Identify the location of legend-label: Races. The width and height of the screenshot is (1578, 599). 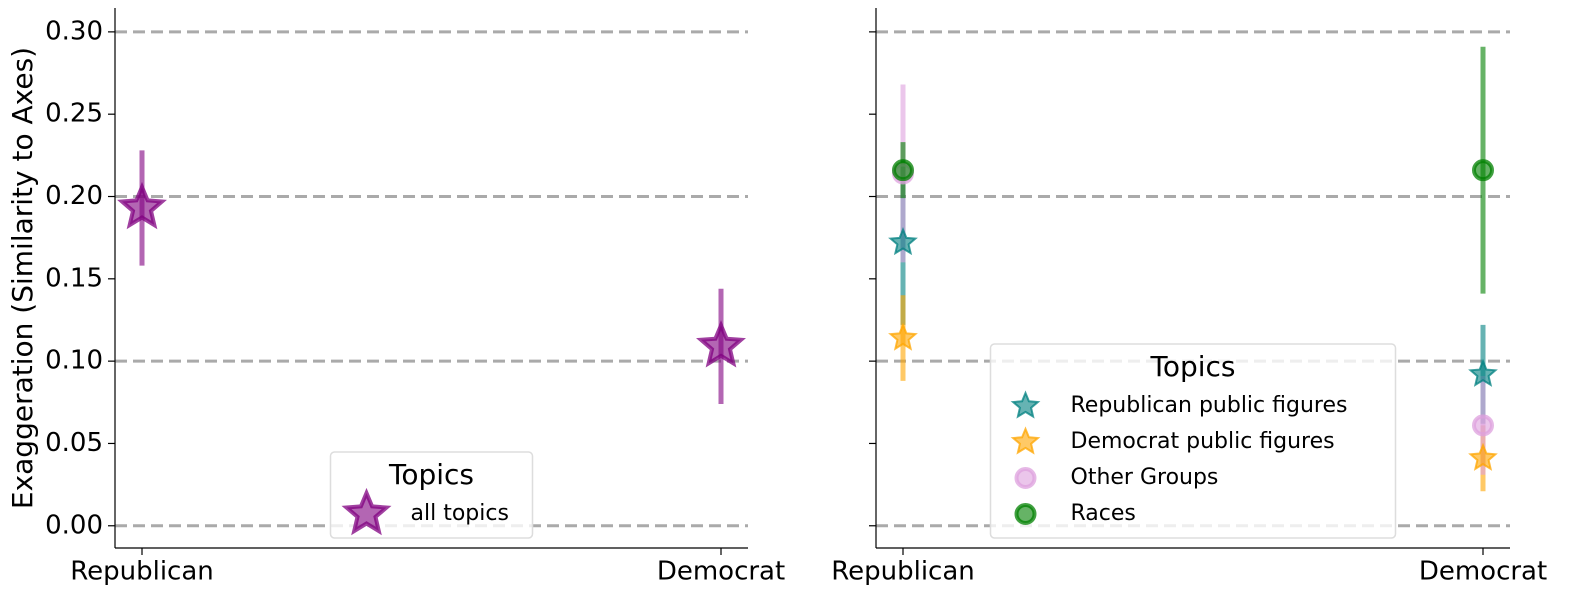
(1103, 513).